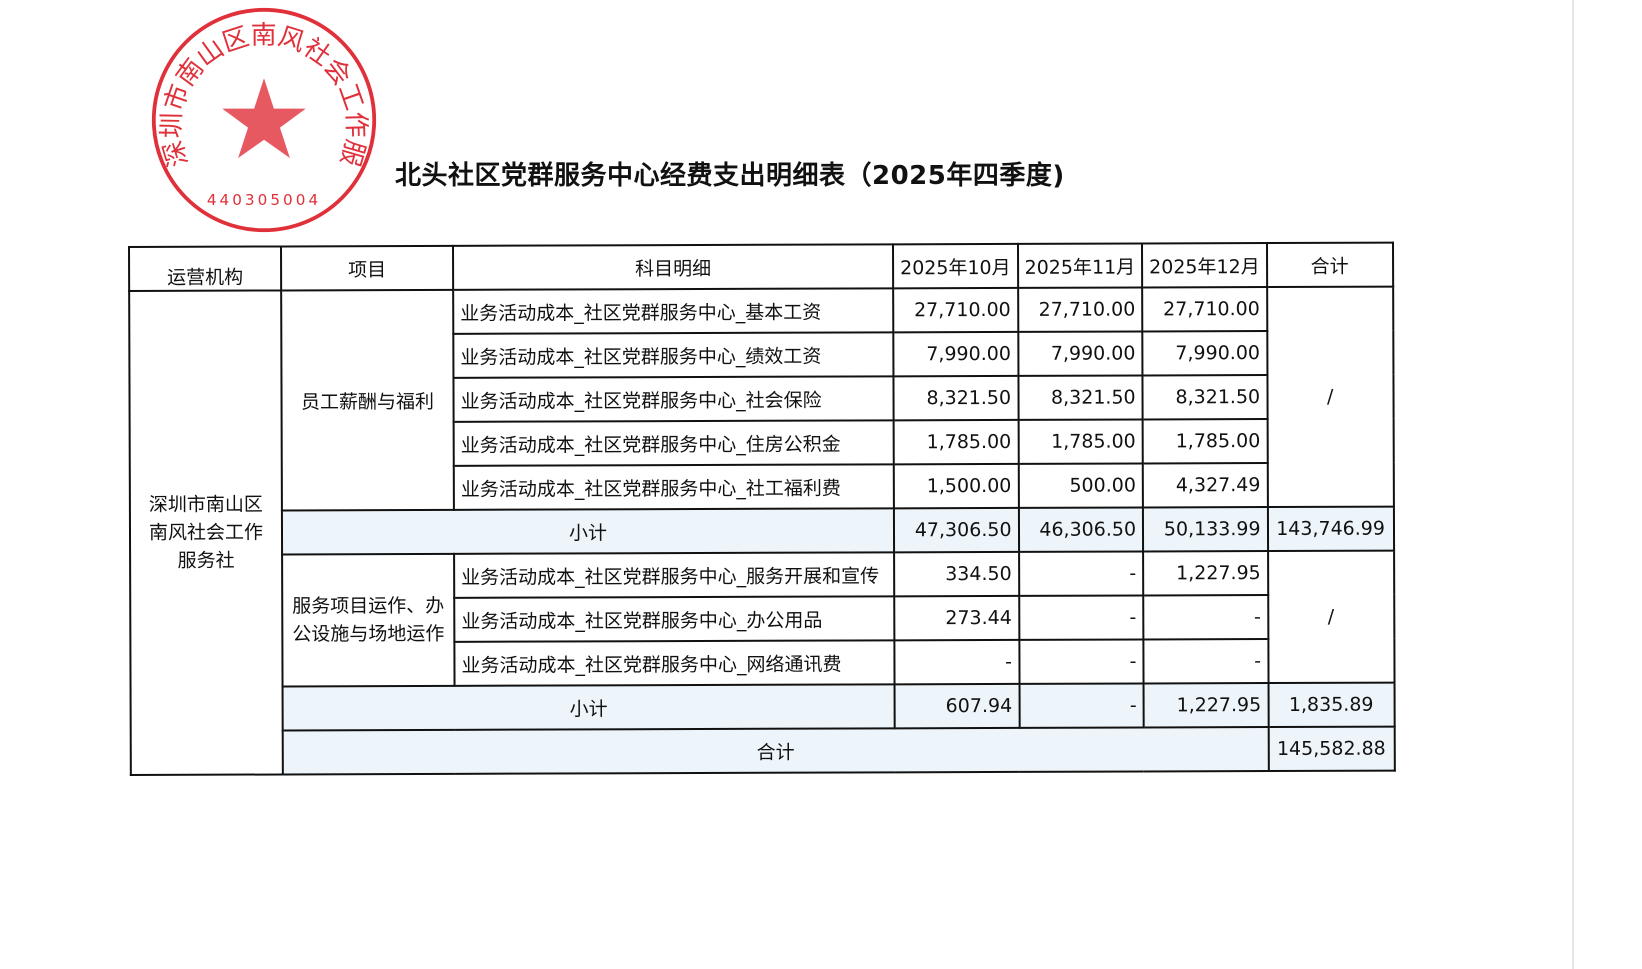 Image resolution: width=1642 pixels, height=969 pixels. I want to click on official-seal: 深圳市南山区南风社会工作服务社 440305004, so click(263, 119).